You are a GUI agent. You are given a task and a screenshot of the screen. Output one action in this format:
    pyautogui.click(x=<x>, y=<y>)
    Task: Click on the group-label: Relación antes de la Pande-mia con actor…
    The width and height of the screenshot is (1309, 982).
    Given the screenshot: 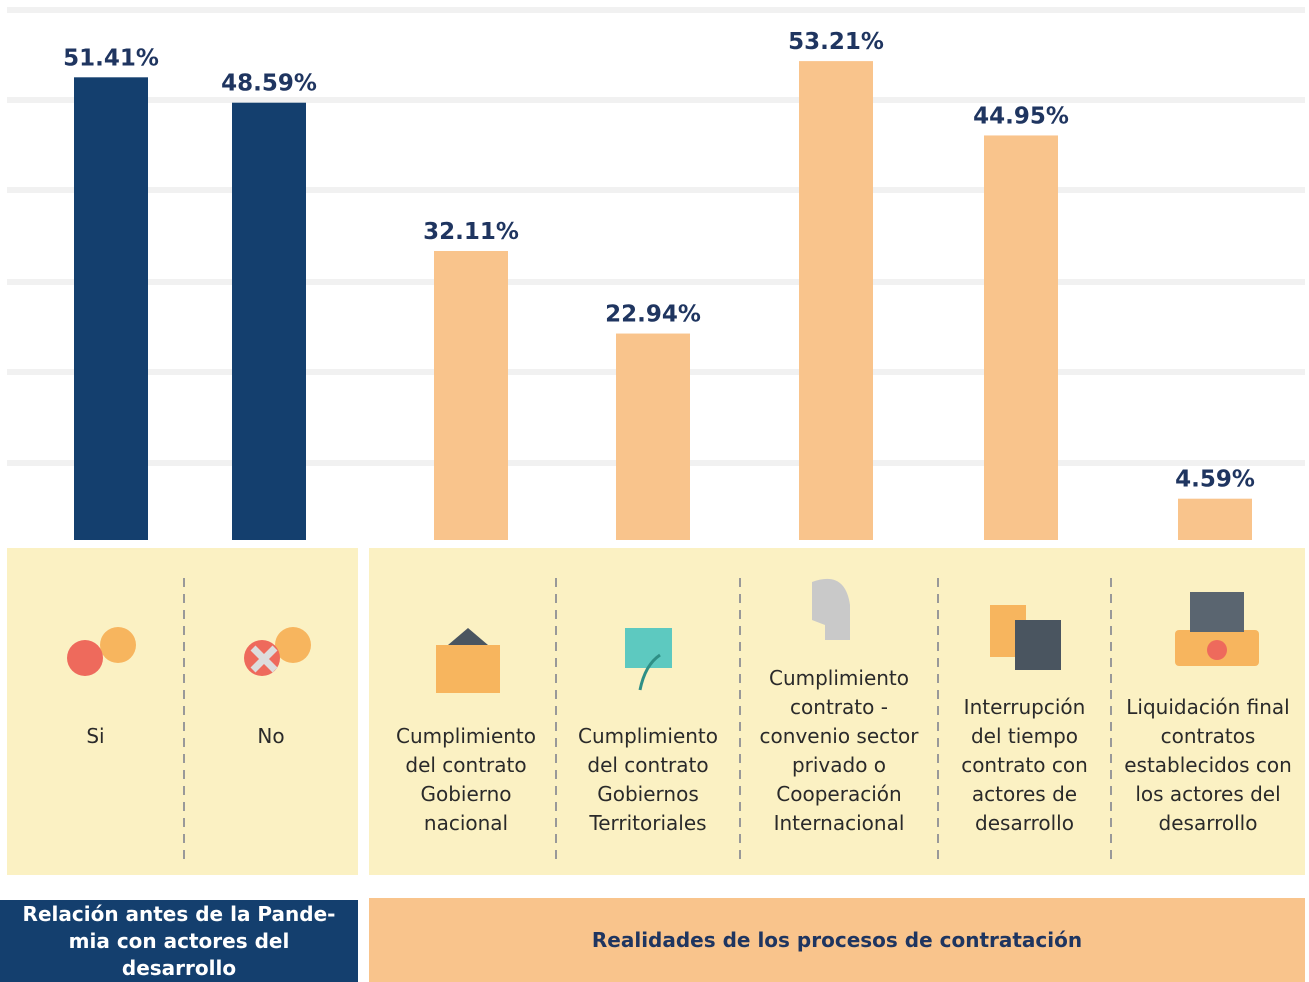 What is the action you would take?
    pyautogui.click(x=179, y=941)
    